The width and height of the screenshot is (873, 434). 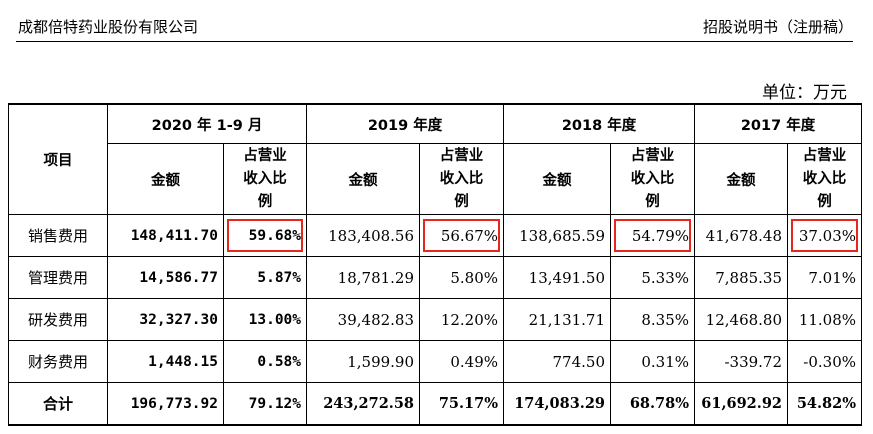 What do you see at coordinates (363, 235) in the screenshot?
I see `amount-cell: 183,408.56` at bounding box center [363, 235].